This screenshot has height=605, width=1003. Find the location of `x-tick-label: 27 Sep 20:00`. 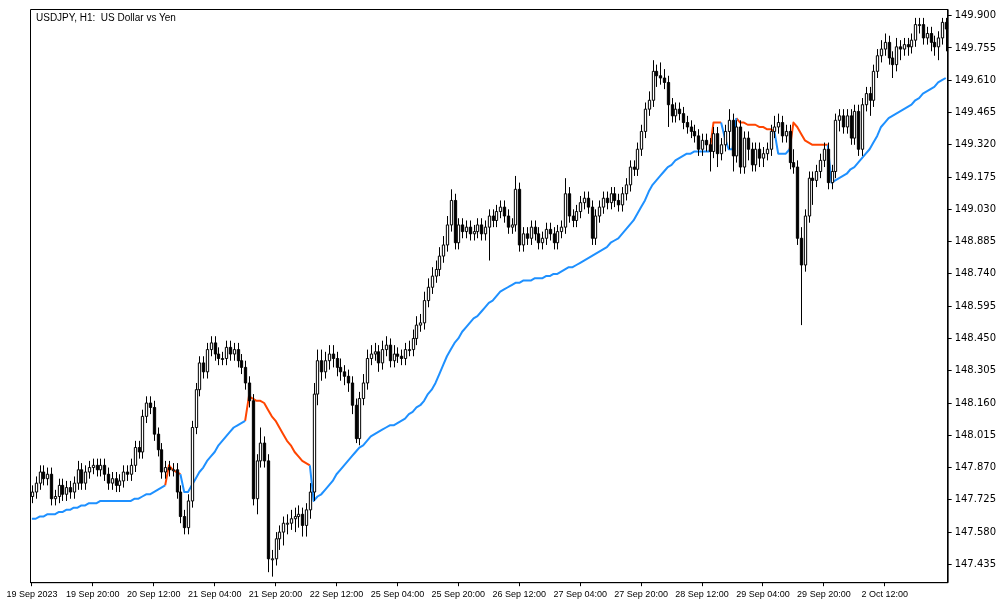

x-tick-label: 27 Sep 20:00 is located at coordinates (641, 594).